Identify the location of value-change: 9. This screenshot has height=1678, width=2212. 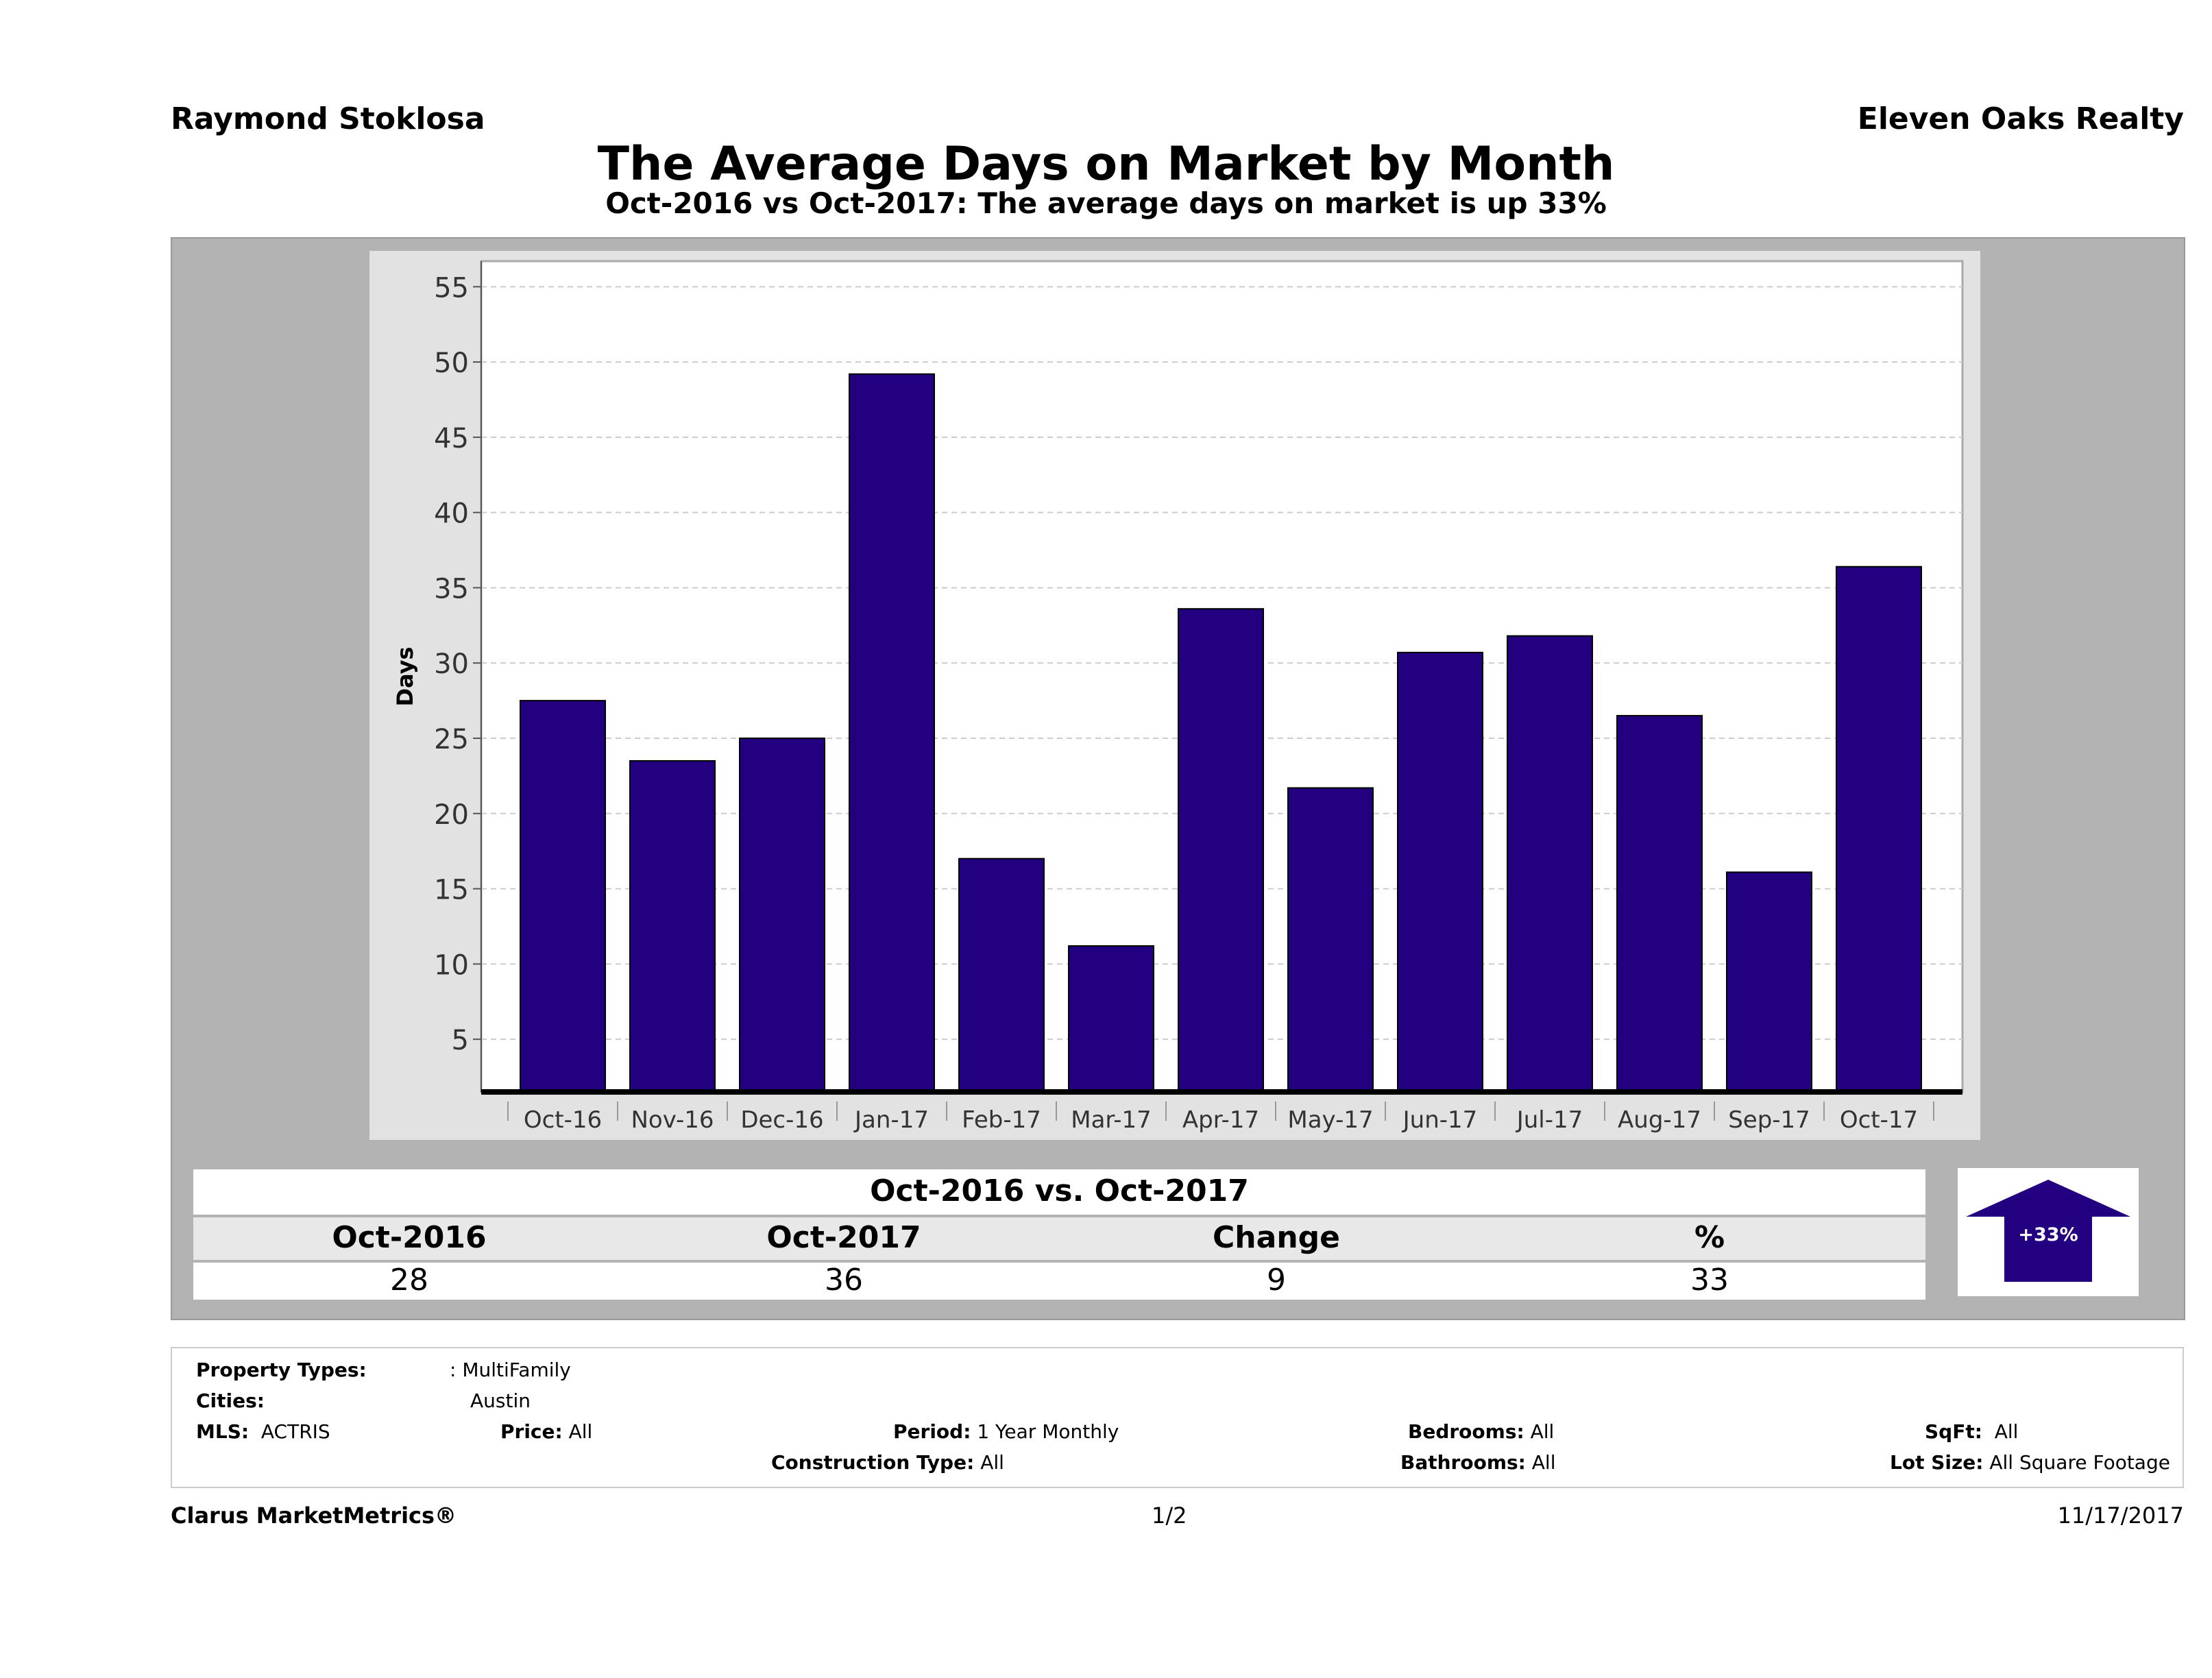
(1276, 1280).